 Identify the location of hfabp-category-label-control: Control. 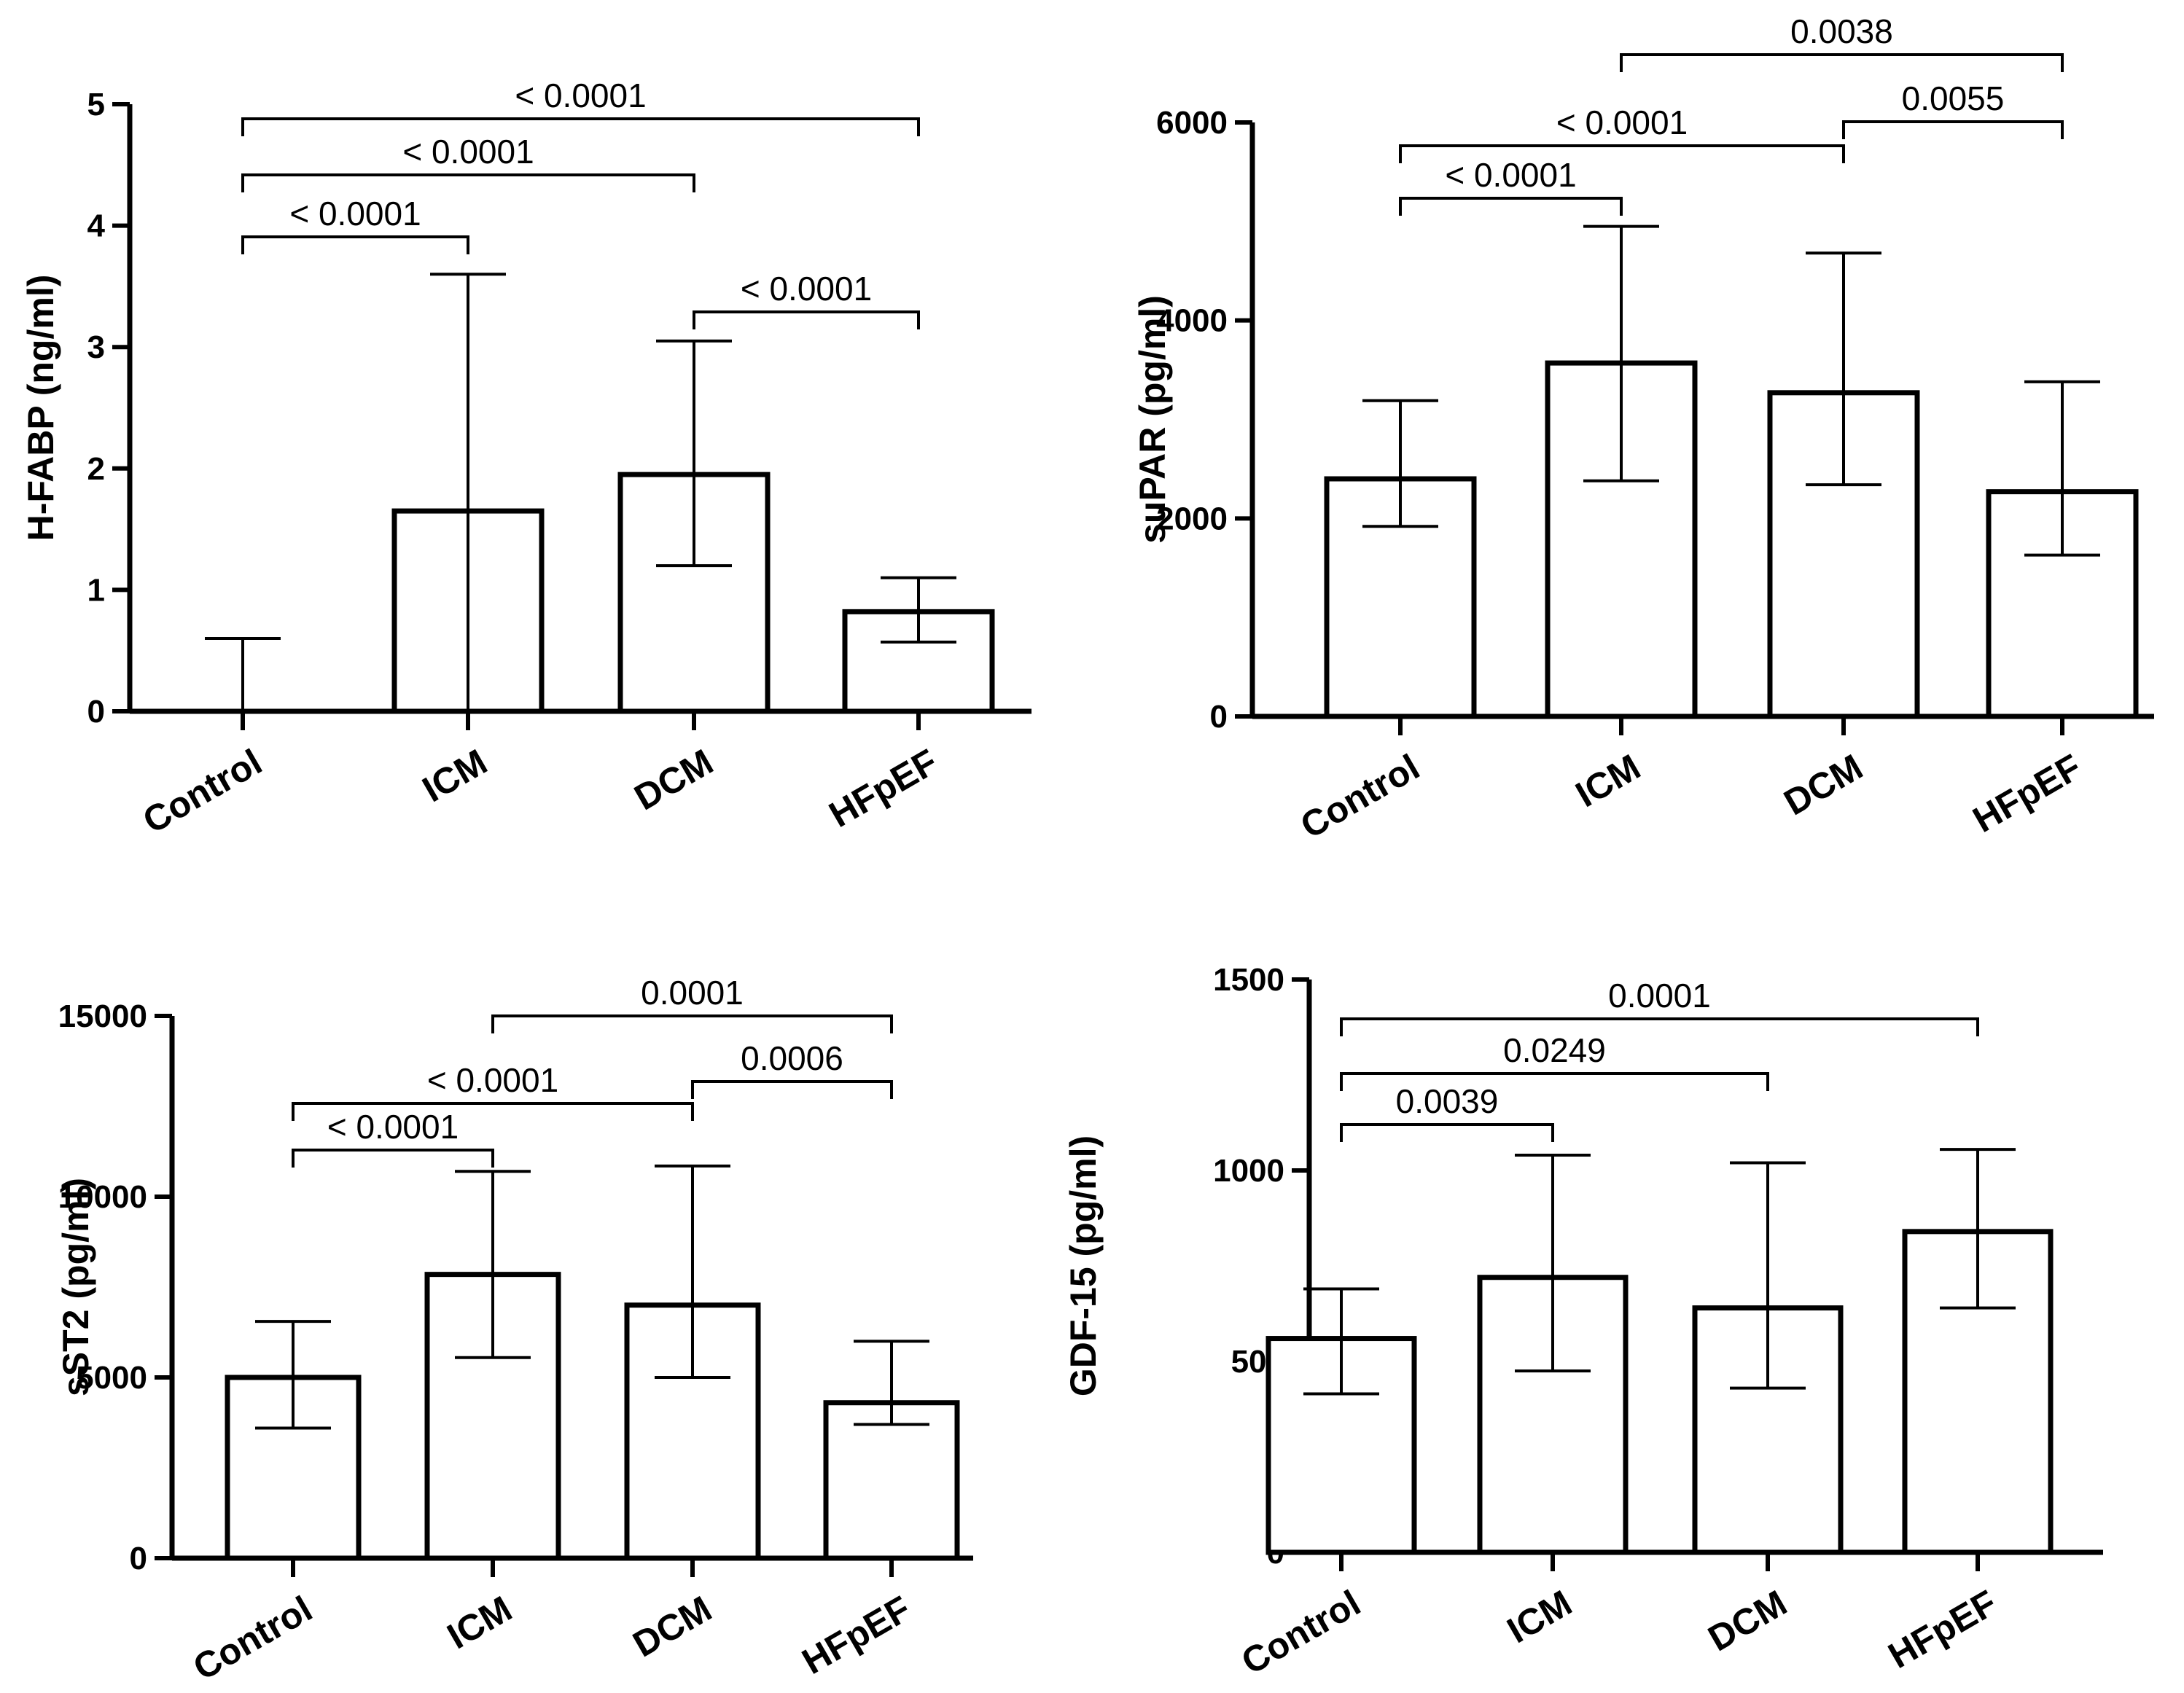
(202, 791).